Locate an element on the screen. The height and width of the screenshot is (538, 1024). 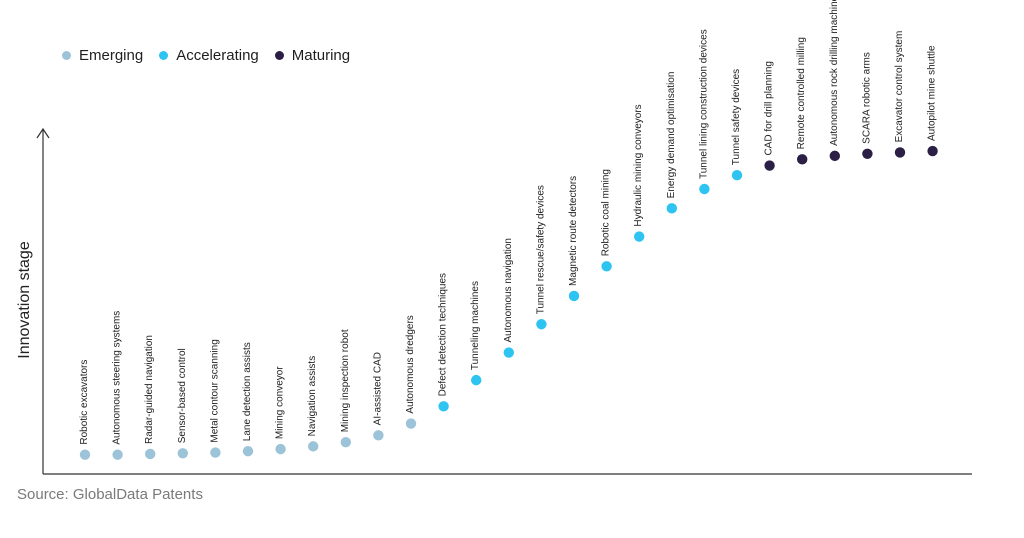
point-label: Mining inspection robot is located at coordinates (345, 380).